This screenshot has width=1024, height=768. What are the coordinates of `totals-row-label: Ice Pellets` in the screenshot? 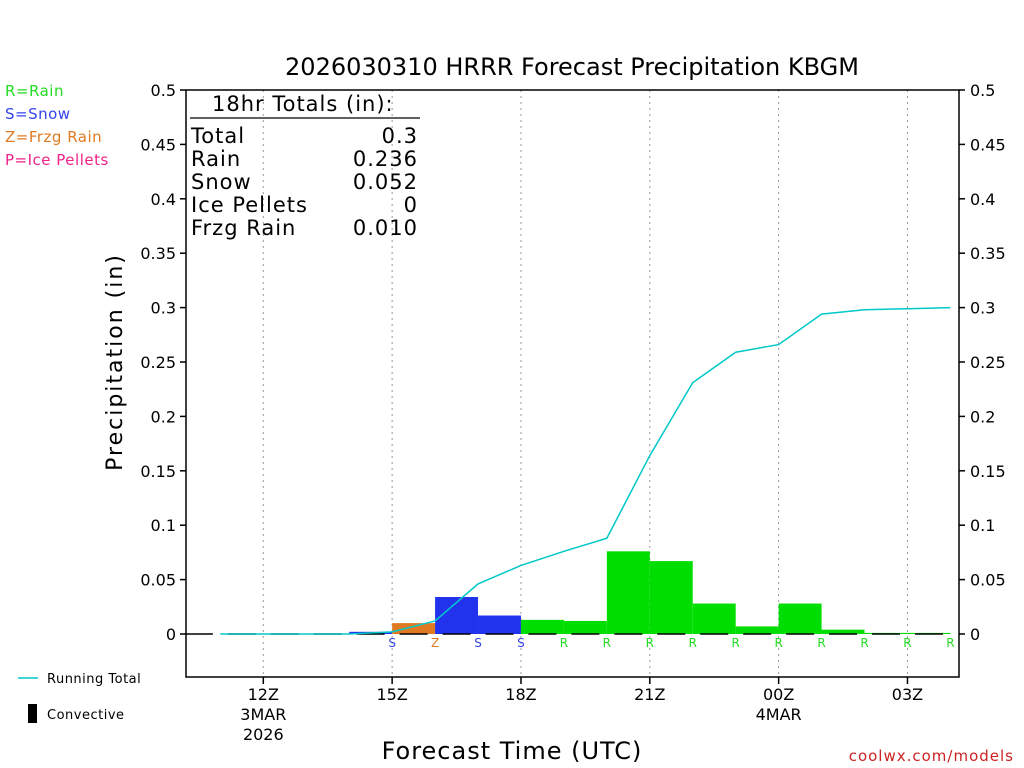 It's located at (249, 205).